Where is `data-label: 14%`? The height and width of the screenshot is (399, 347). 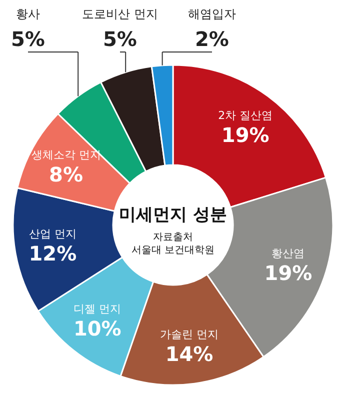
data-label: 14% is located at coordinates (189, 354).